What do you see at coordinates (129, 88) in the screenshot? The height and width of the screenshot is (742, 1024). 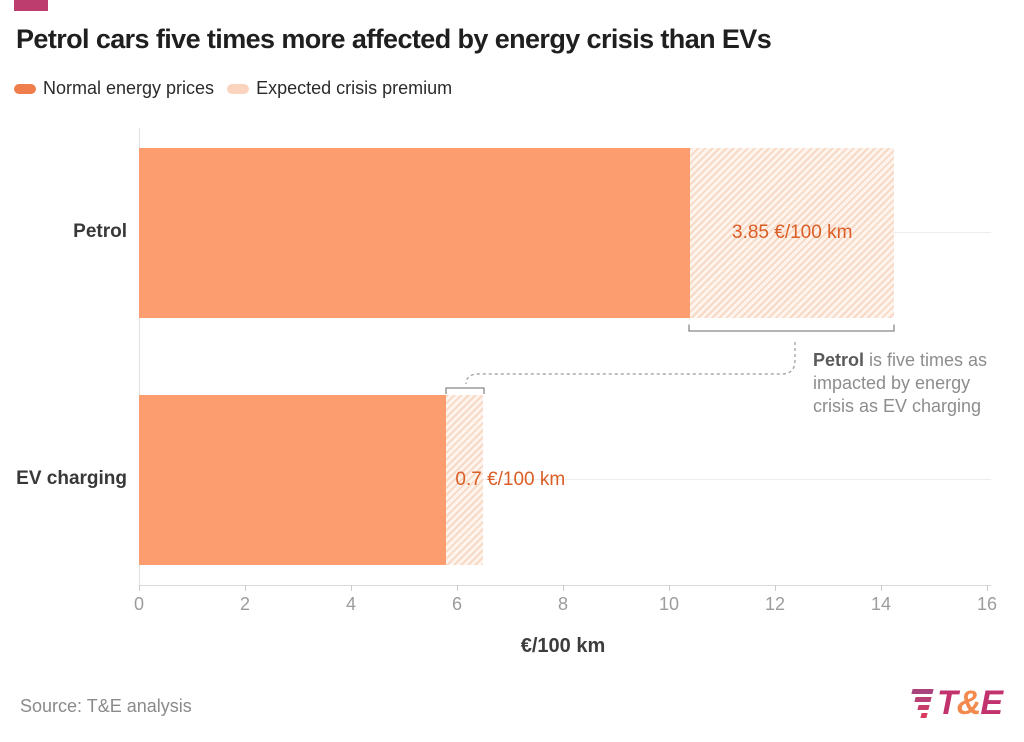 I see `legend-label-normal: Normal energy prices` at bounding box center [129, 88].